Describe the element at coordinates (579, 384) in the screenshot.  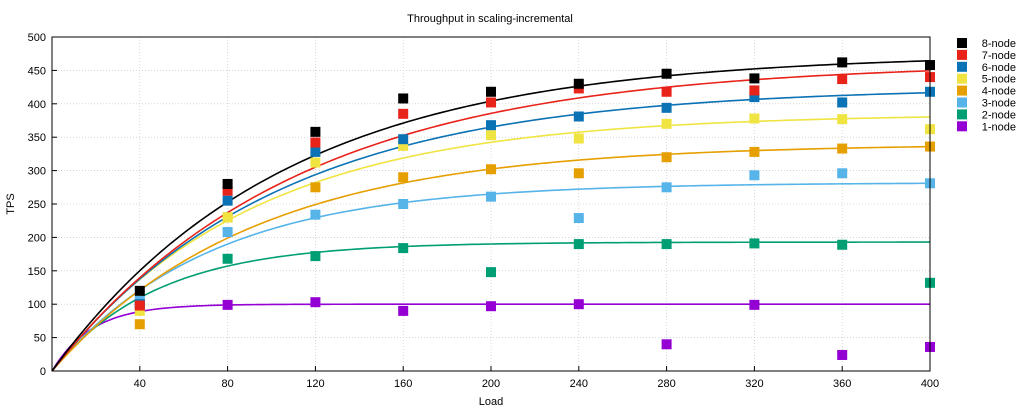
I see `x-tick-label: 240` at that location.